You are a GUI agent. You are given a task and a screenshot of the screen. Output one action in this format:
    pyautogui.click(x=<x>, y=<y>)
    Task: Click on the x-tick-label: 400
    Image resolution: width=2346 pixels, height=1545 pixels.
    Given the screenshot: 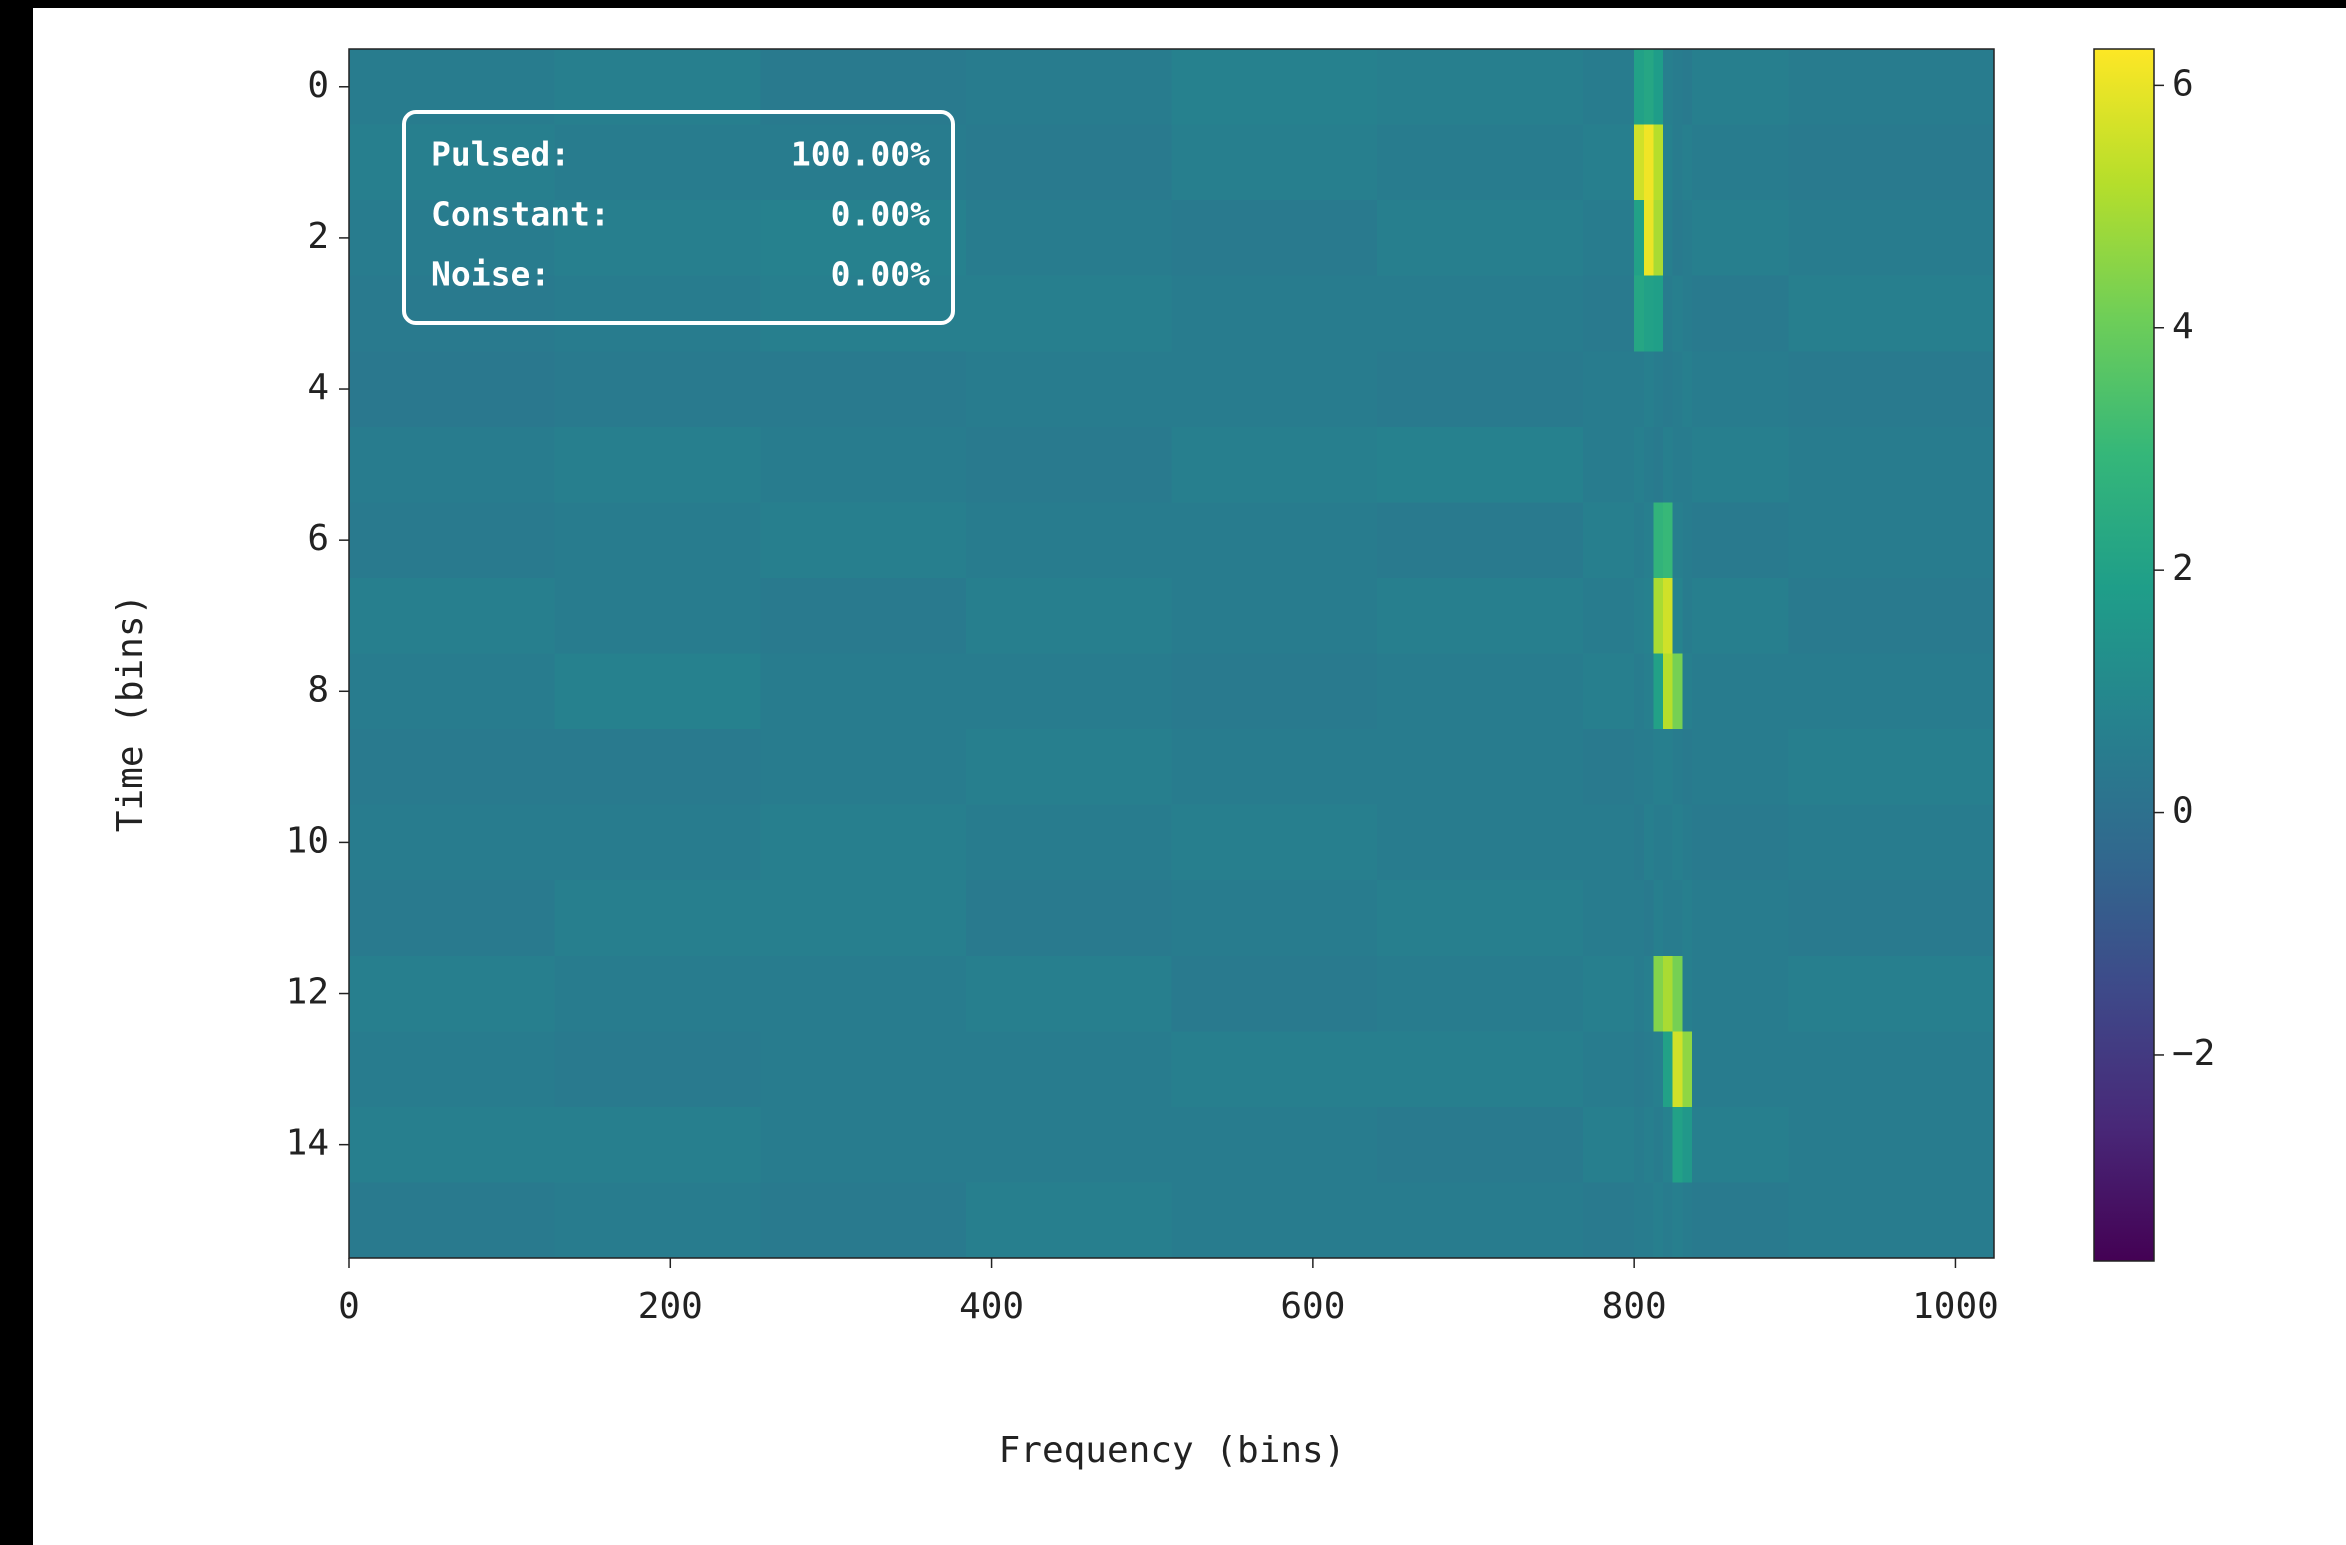 What is the action you would take?
    pyautogui.click(x=991, y=1306)
    